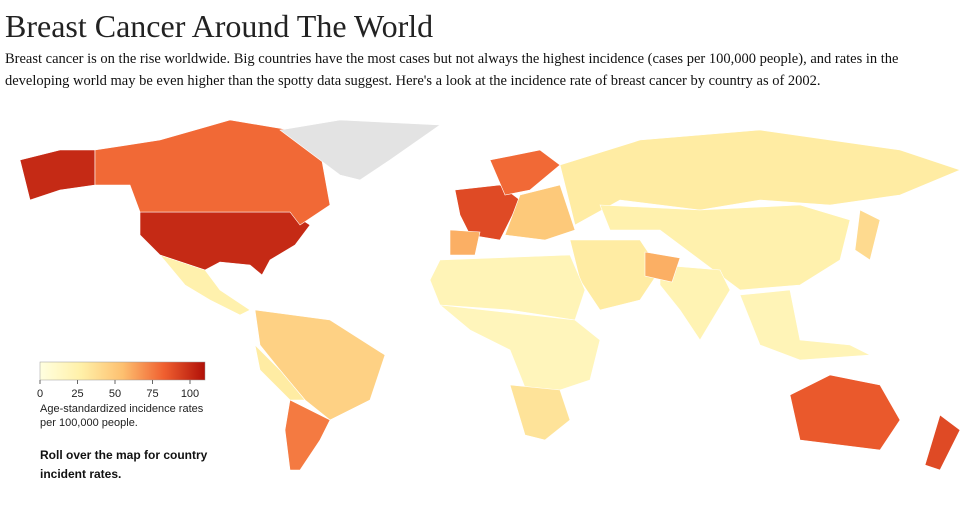 The width and height of the screenshot is (970, 505). What do you see at coordinates (40, 394) in the screenshot?
I see `legend-tick-label: 0` at bounding box center [40, 394].